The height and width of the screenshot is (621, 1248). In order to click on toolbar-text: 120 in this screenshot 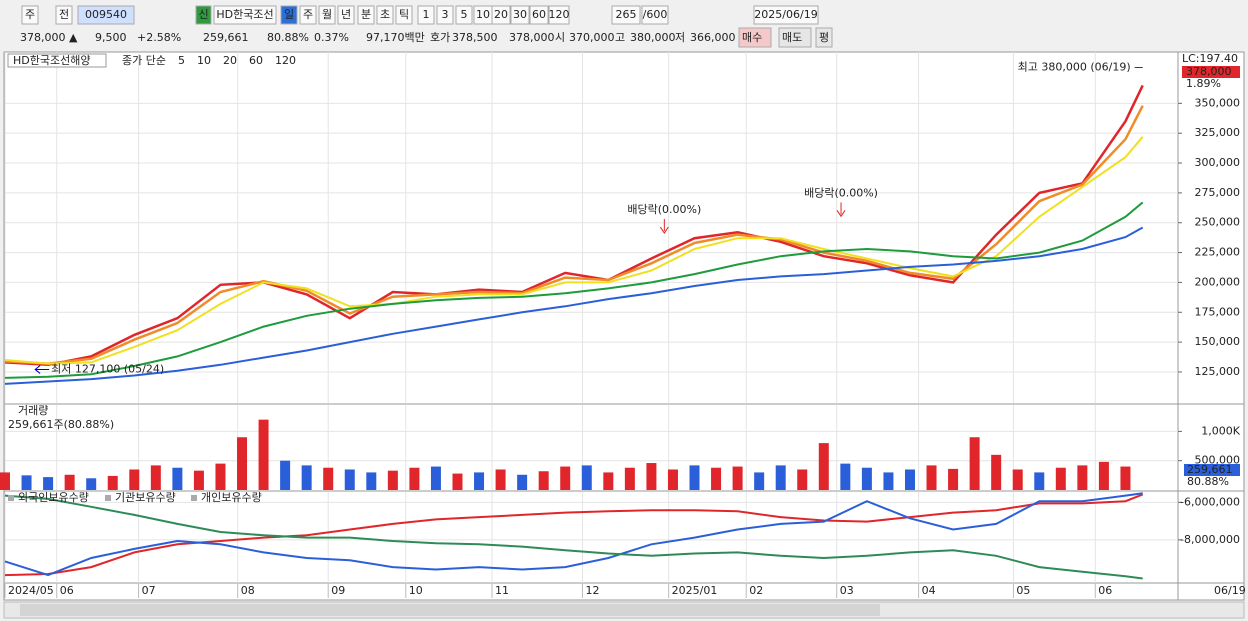, I will do `click(559, 14)`.